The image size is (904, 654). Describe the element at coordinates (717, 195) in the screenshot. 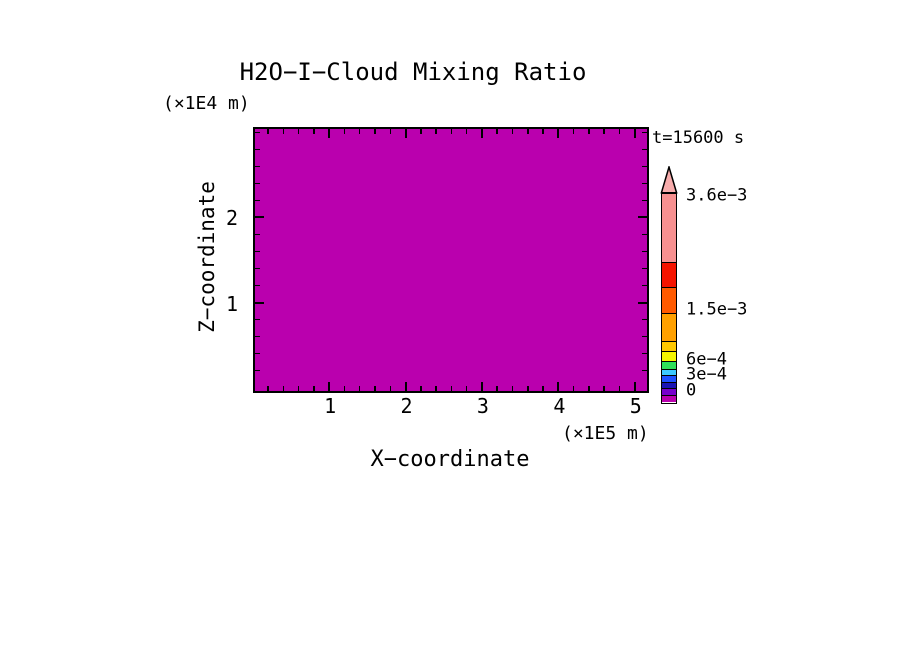

I see `colorbar-tick-label: 3.6e−3` at that location.